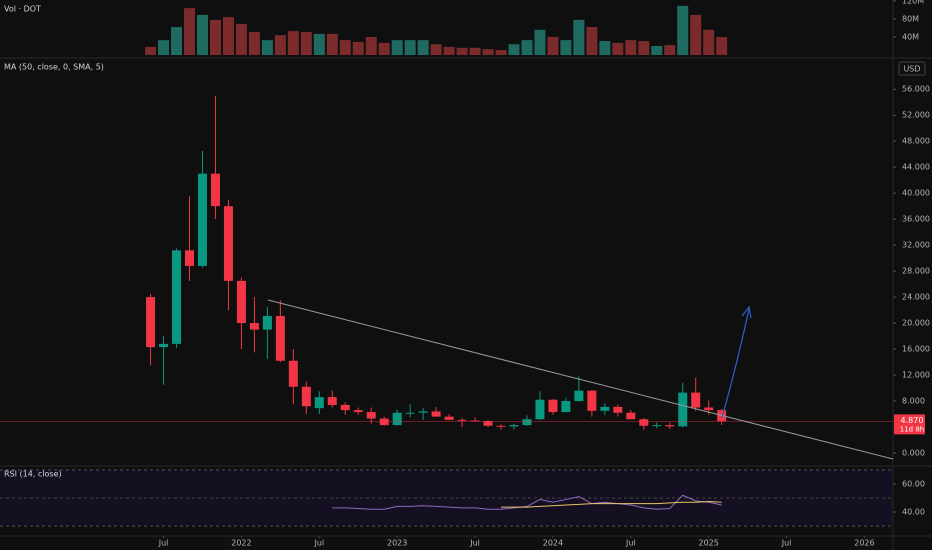 The image size is (932, 550). I want to click on arrow-head, so click(746, 312).